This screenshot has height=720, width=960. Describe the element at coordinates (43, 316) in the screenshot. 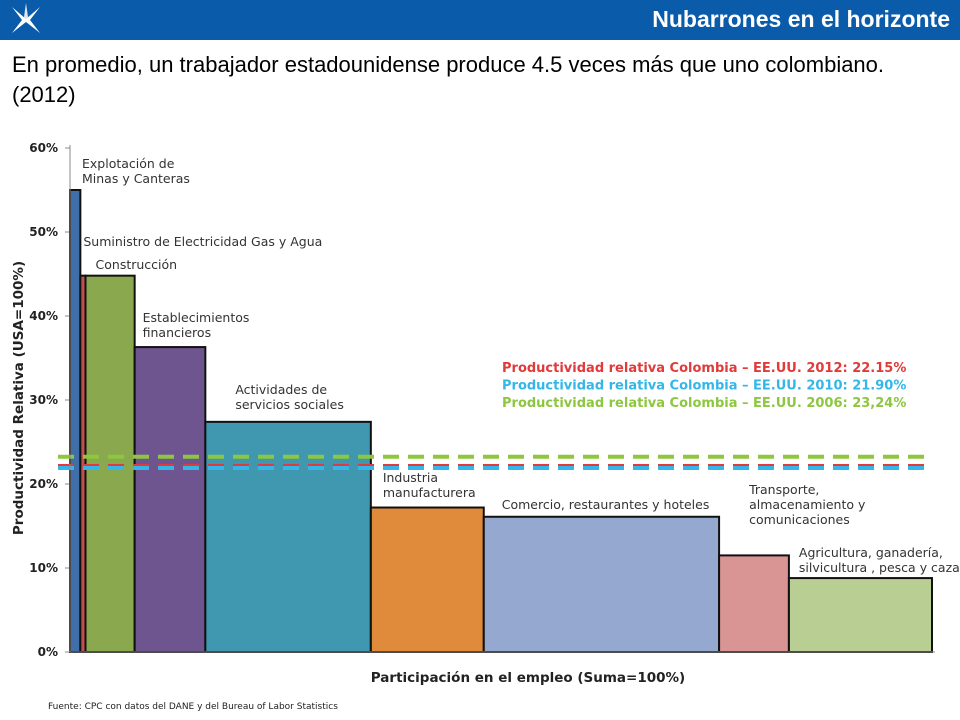

I see `y-tick-label: 40%` at that location.